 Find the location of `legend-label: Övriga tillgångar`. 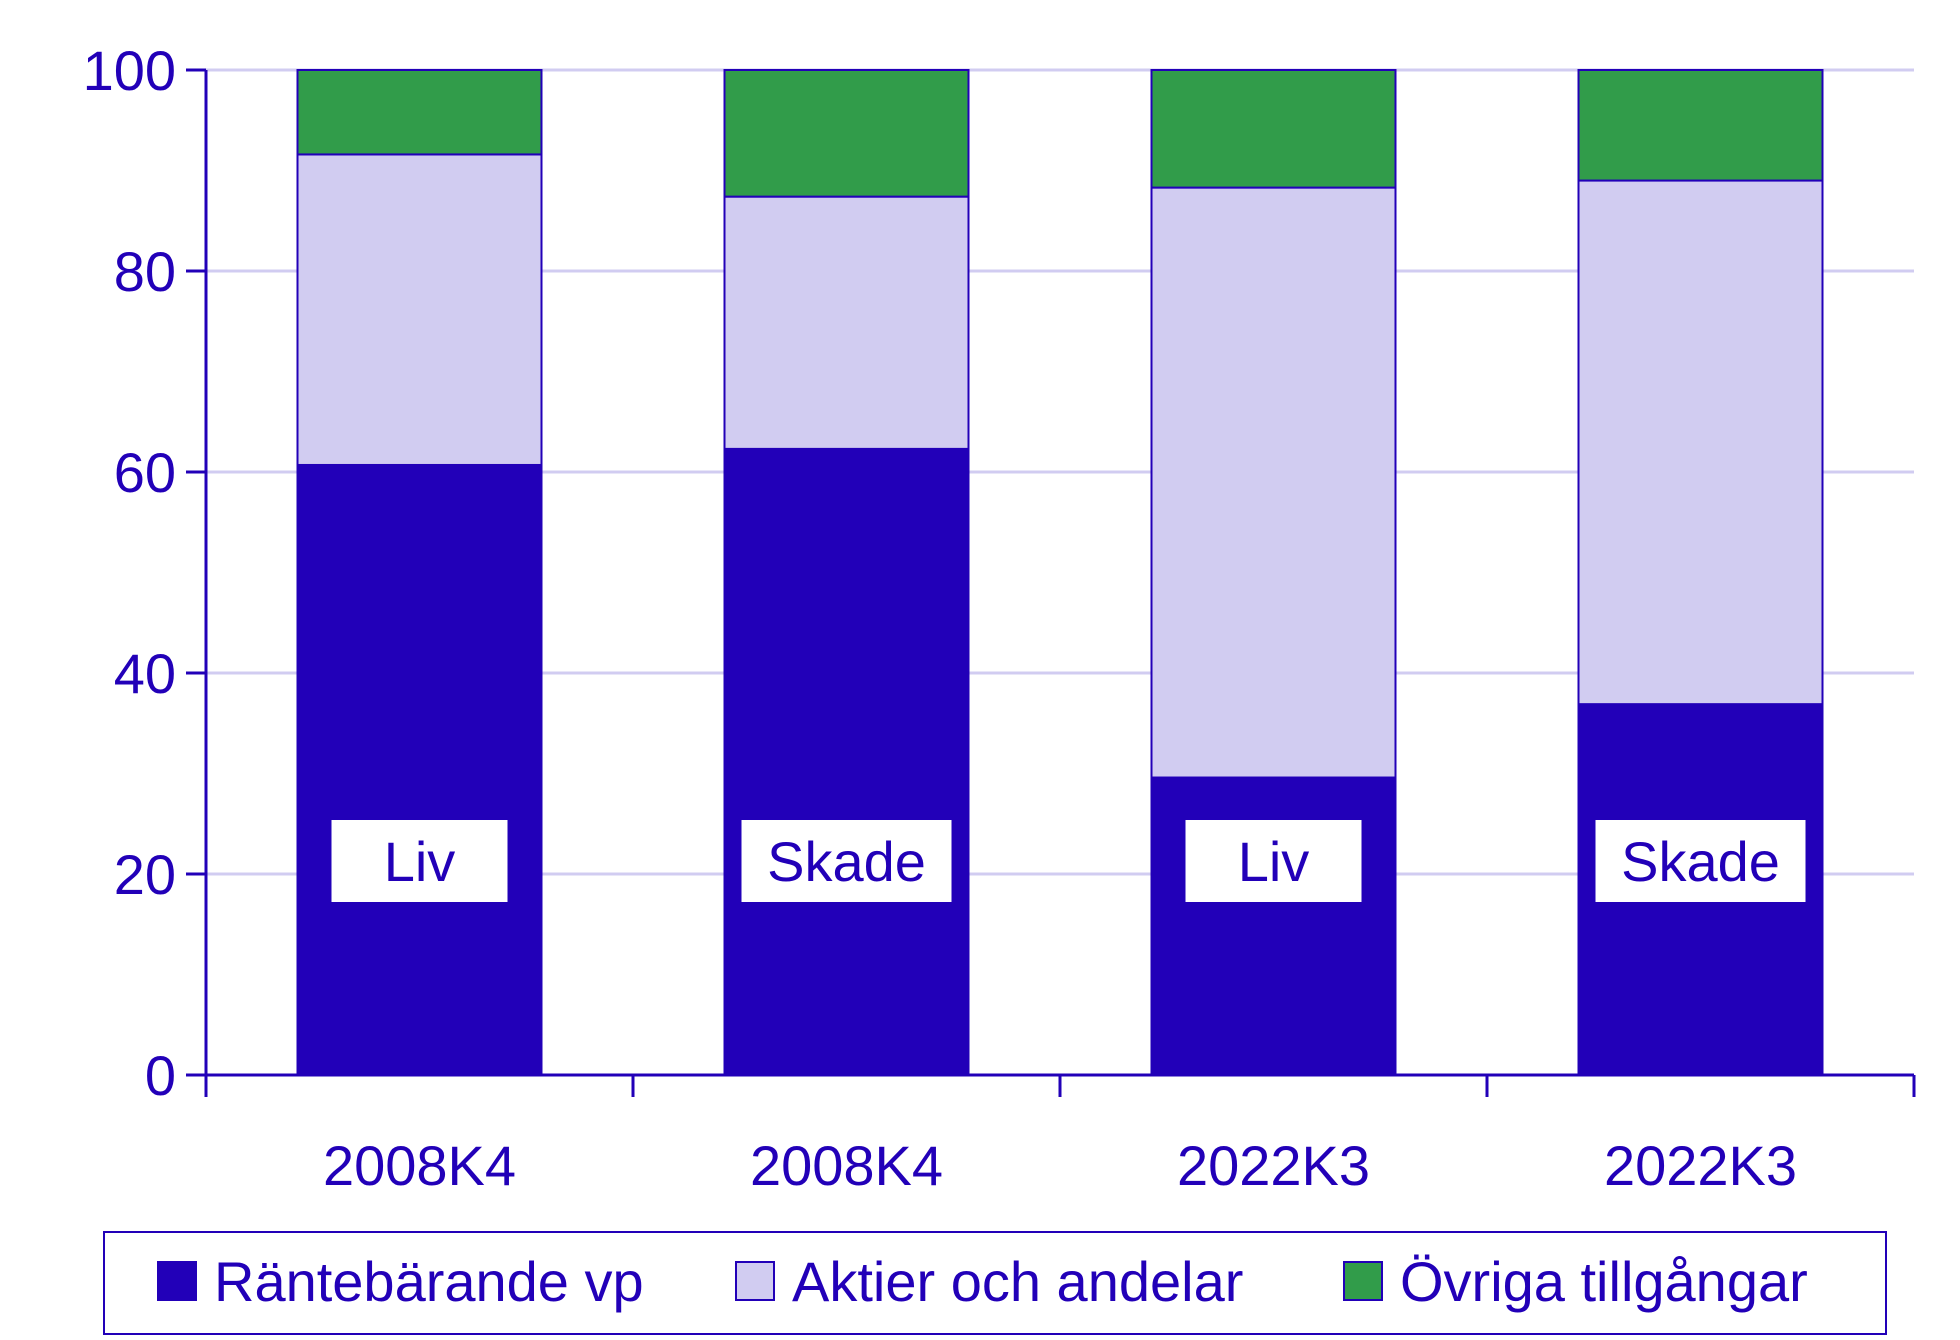

legend-label: Övriga tillgångar is located at coordinates (1604, 1281).